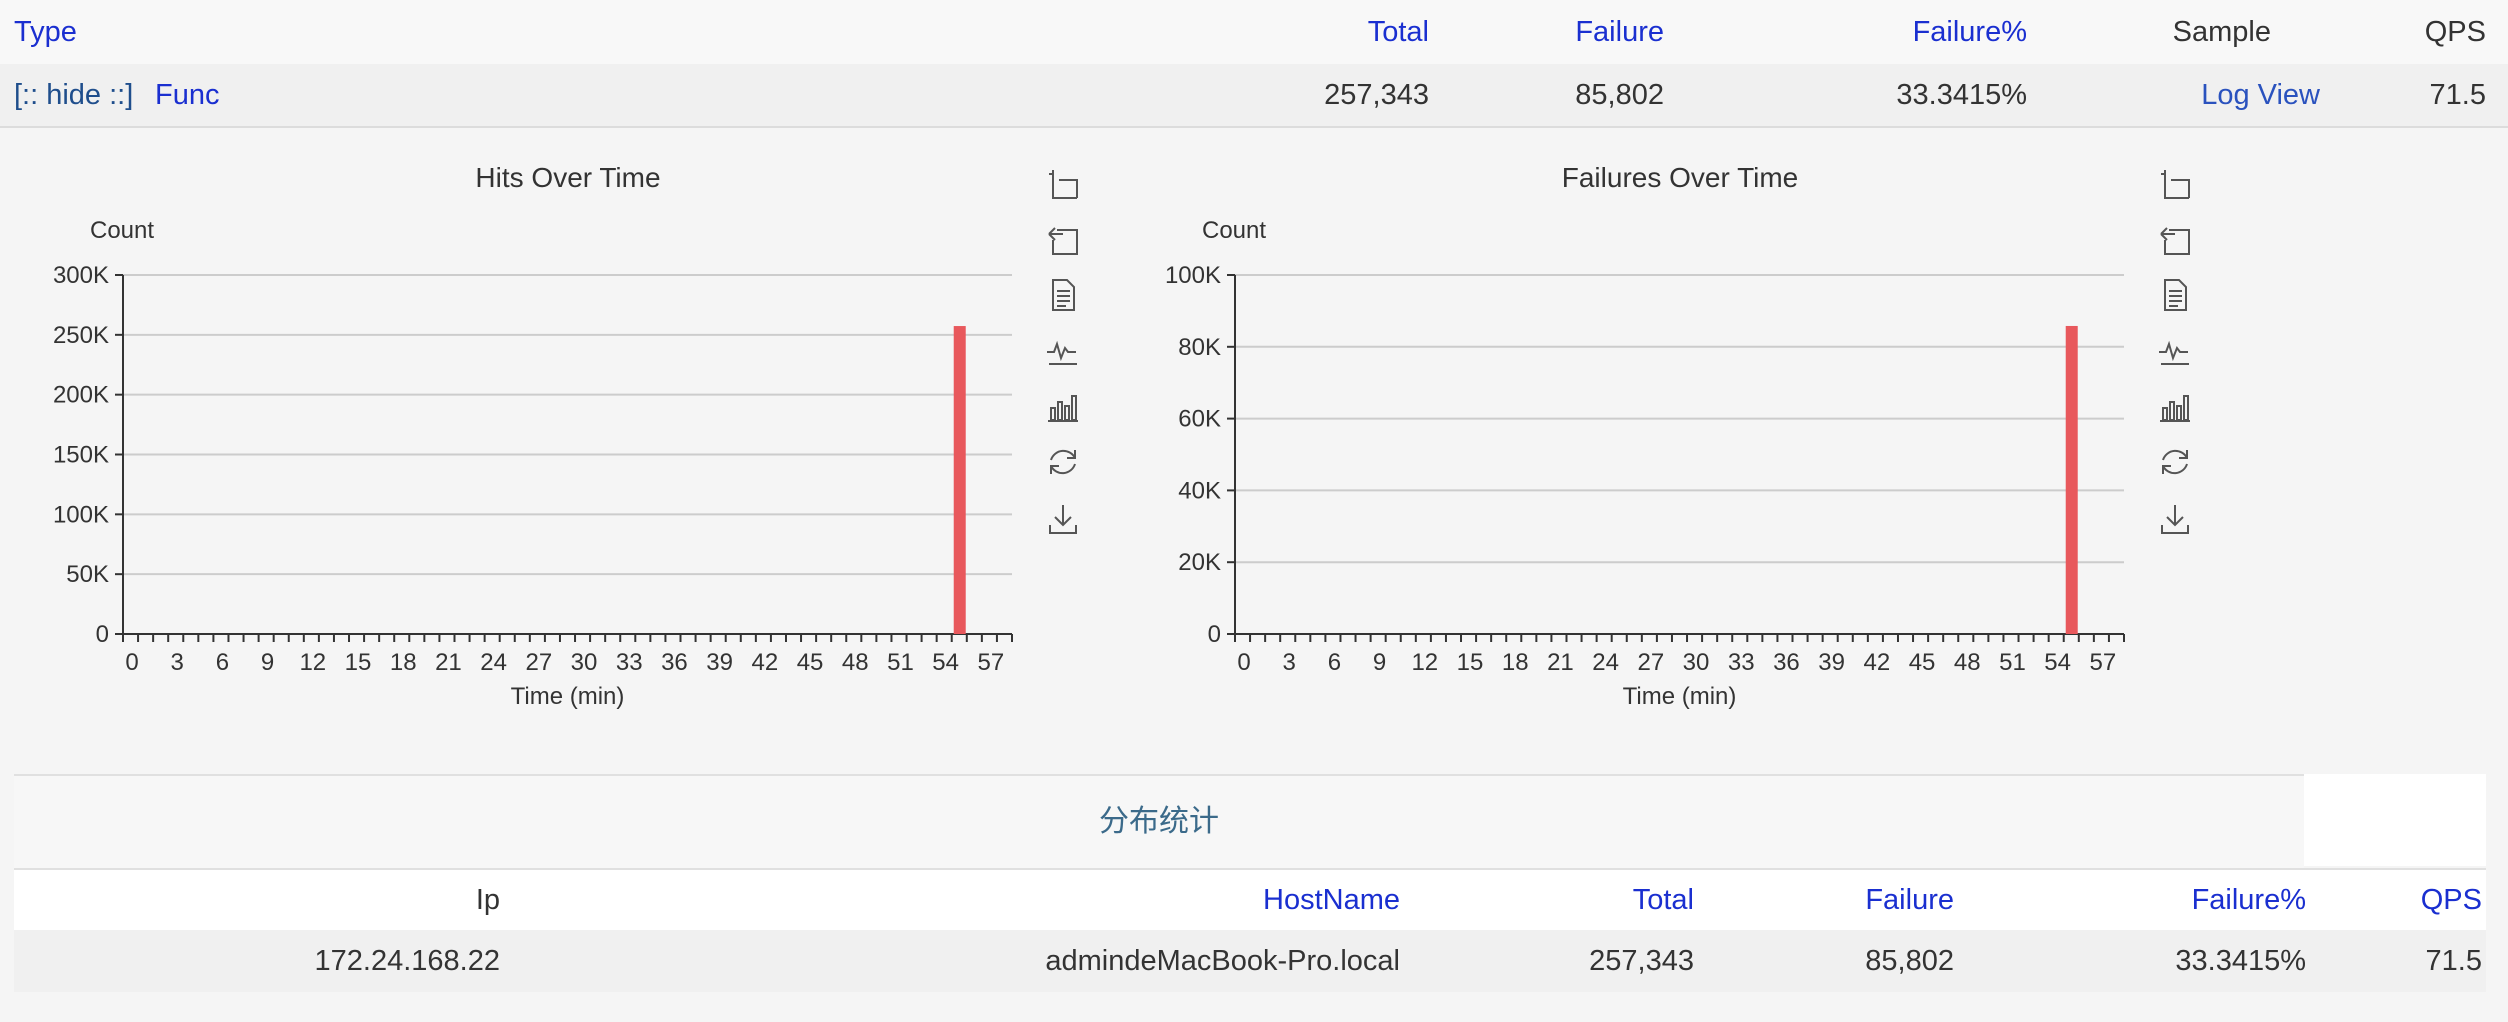 The width and height of the screenshot is (2508, 1022). I want to click on header-failure-link: Failure, so click(1619, 32).